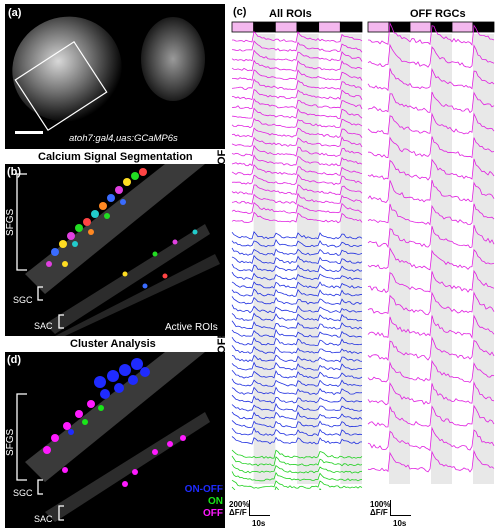  What do you see at coordinates (213, 513) in the screenshot?
I see `legend-off: OFF` at bounding box center [213, 513].